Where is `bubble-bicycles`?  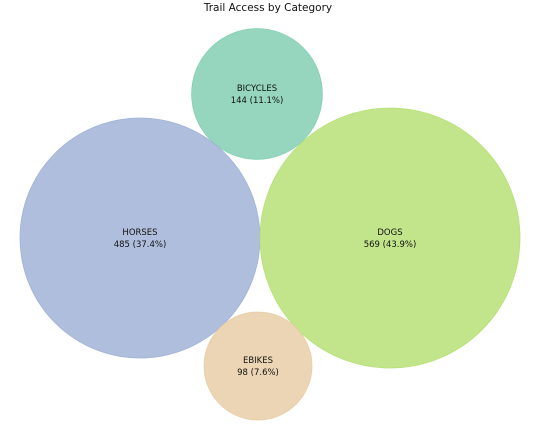
bubble-bicycles is located at coordinates (257, 94).